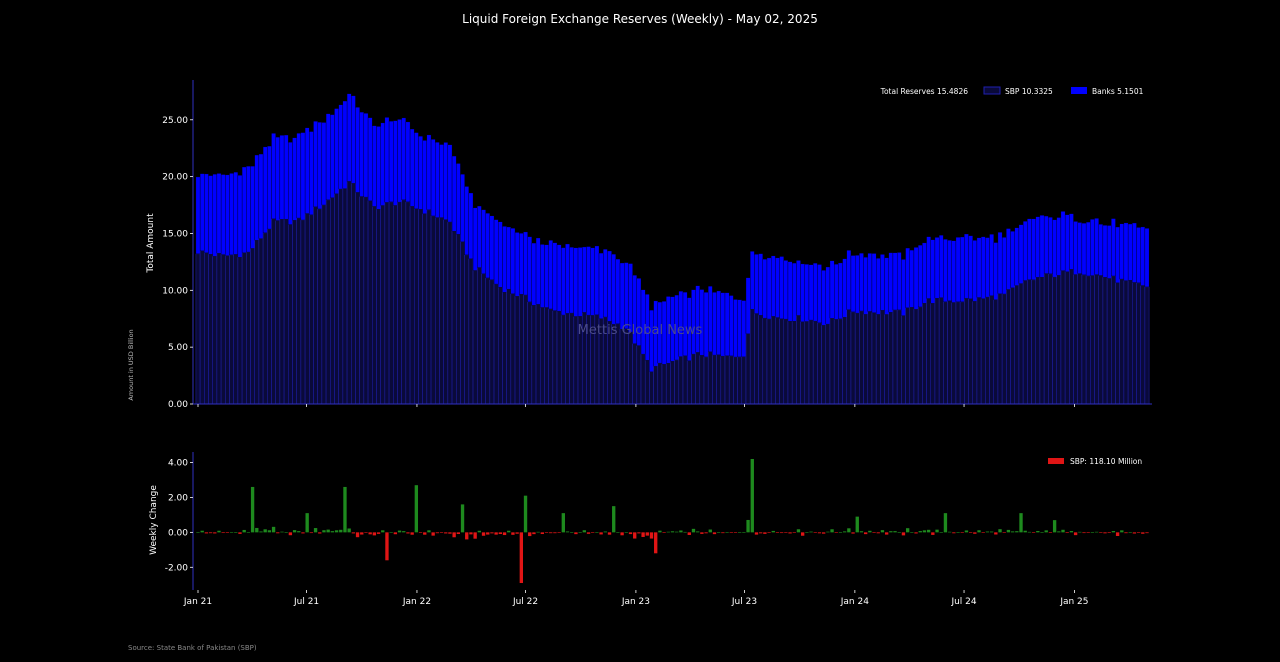 This screenshot has width=1280, height=662. What do you see at coordinates (640, 330) in the screenshot?
I see `watermark: Mettis Global News` at bounding box center [640, 330].